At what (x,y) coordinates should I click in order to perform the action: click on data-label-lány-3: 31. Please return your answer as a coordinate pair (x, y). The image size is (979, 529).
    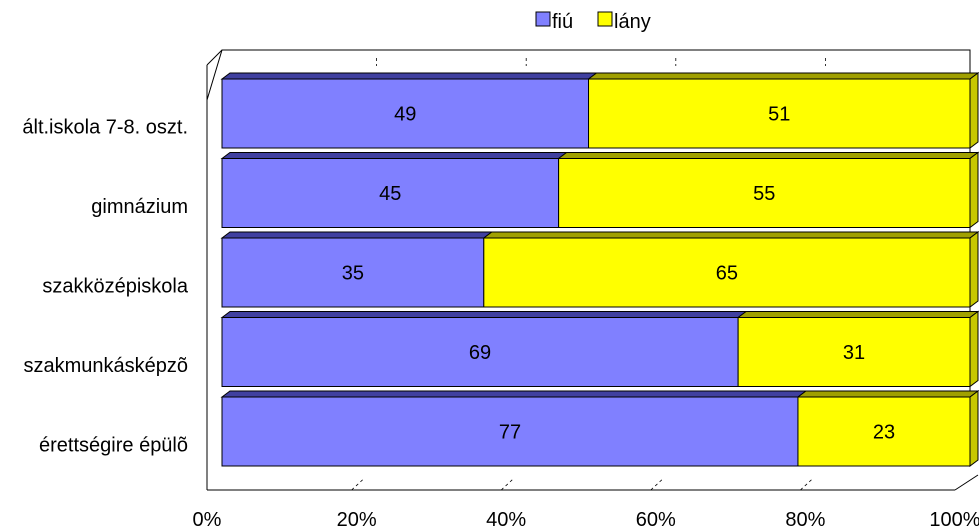
    Looking at the image, I should click on (854, 353).